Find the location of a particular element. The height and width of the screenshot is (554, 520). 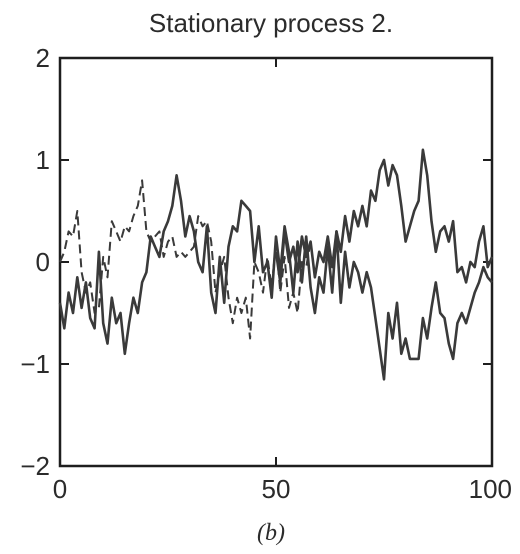

y-tick-label: 1 is located at coordinates (43, 160).